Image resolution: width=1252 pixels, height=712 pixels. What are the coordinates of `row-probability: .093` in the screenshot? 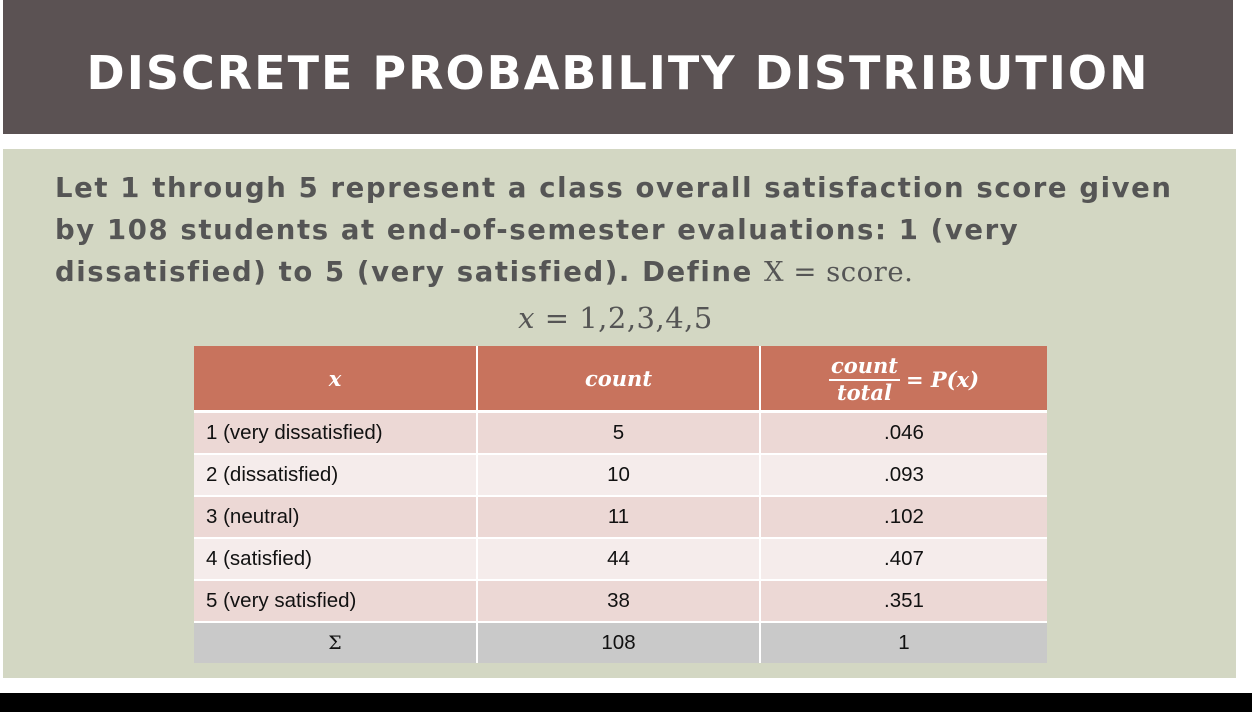 It's located at (903, 475).